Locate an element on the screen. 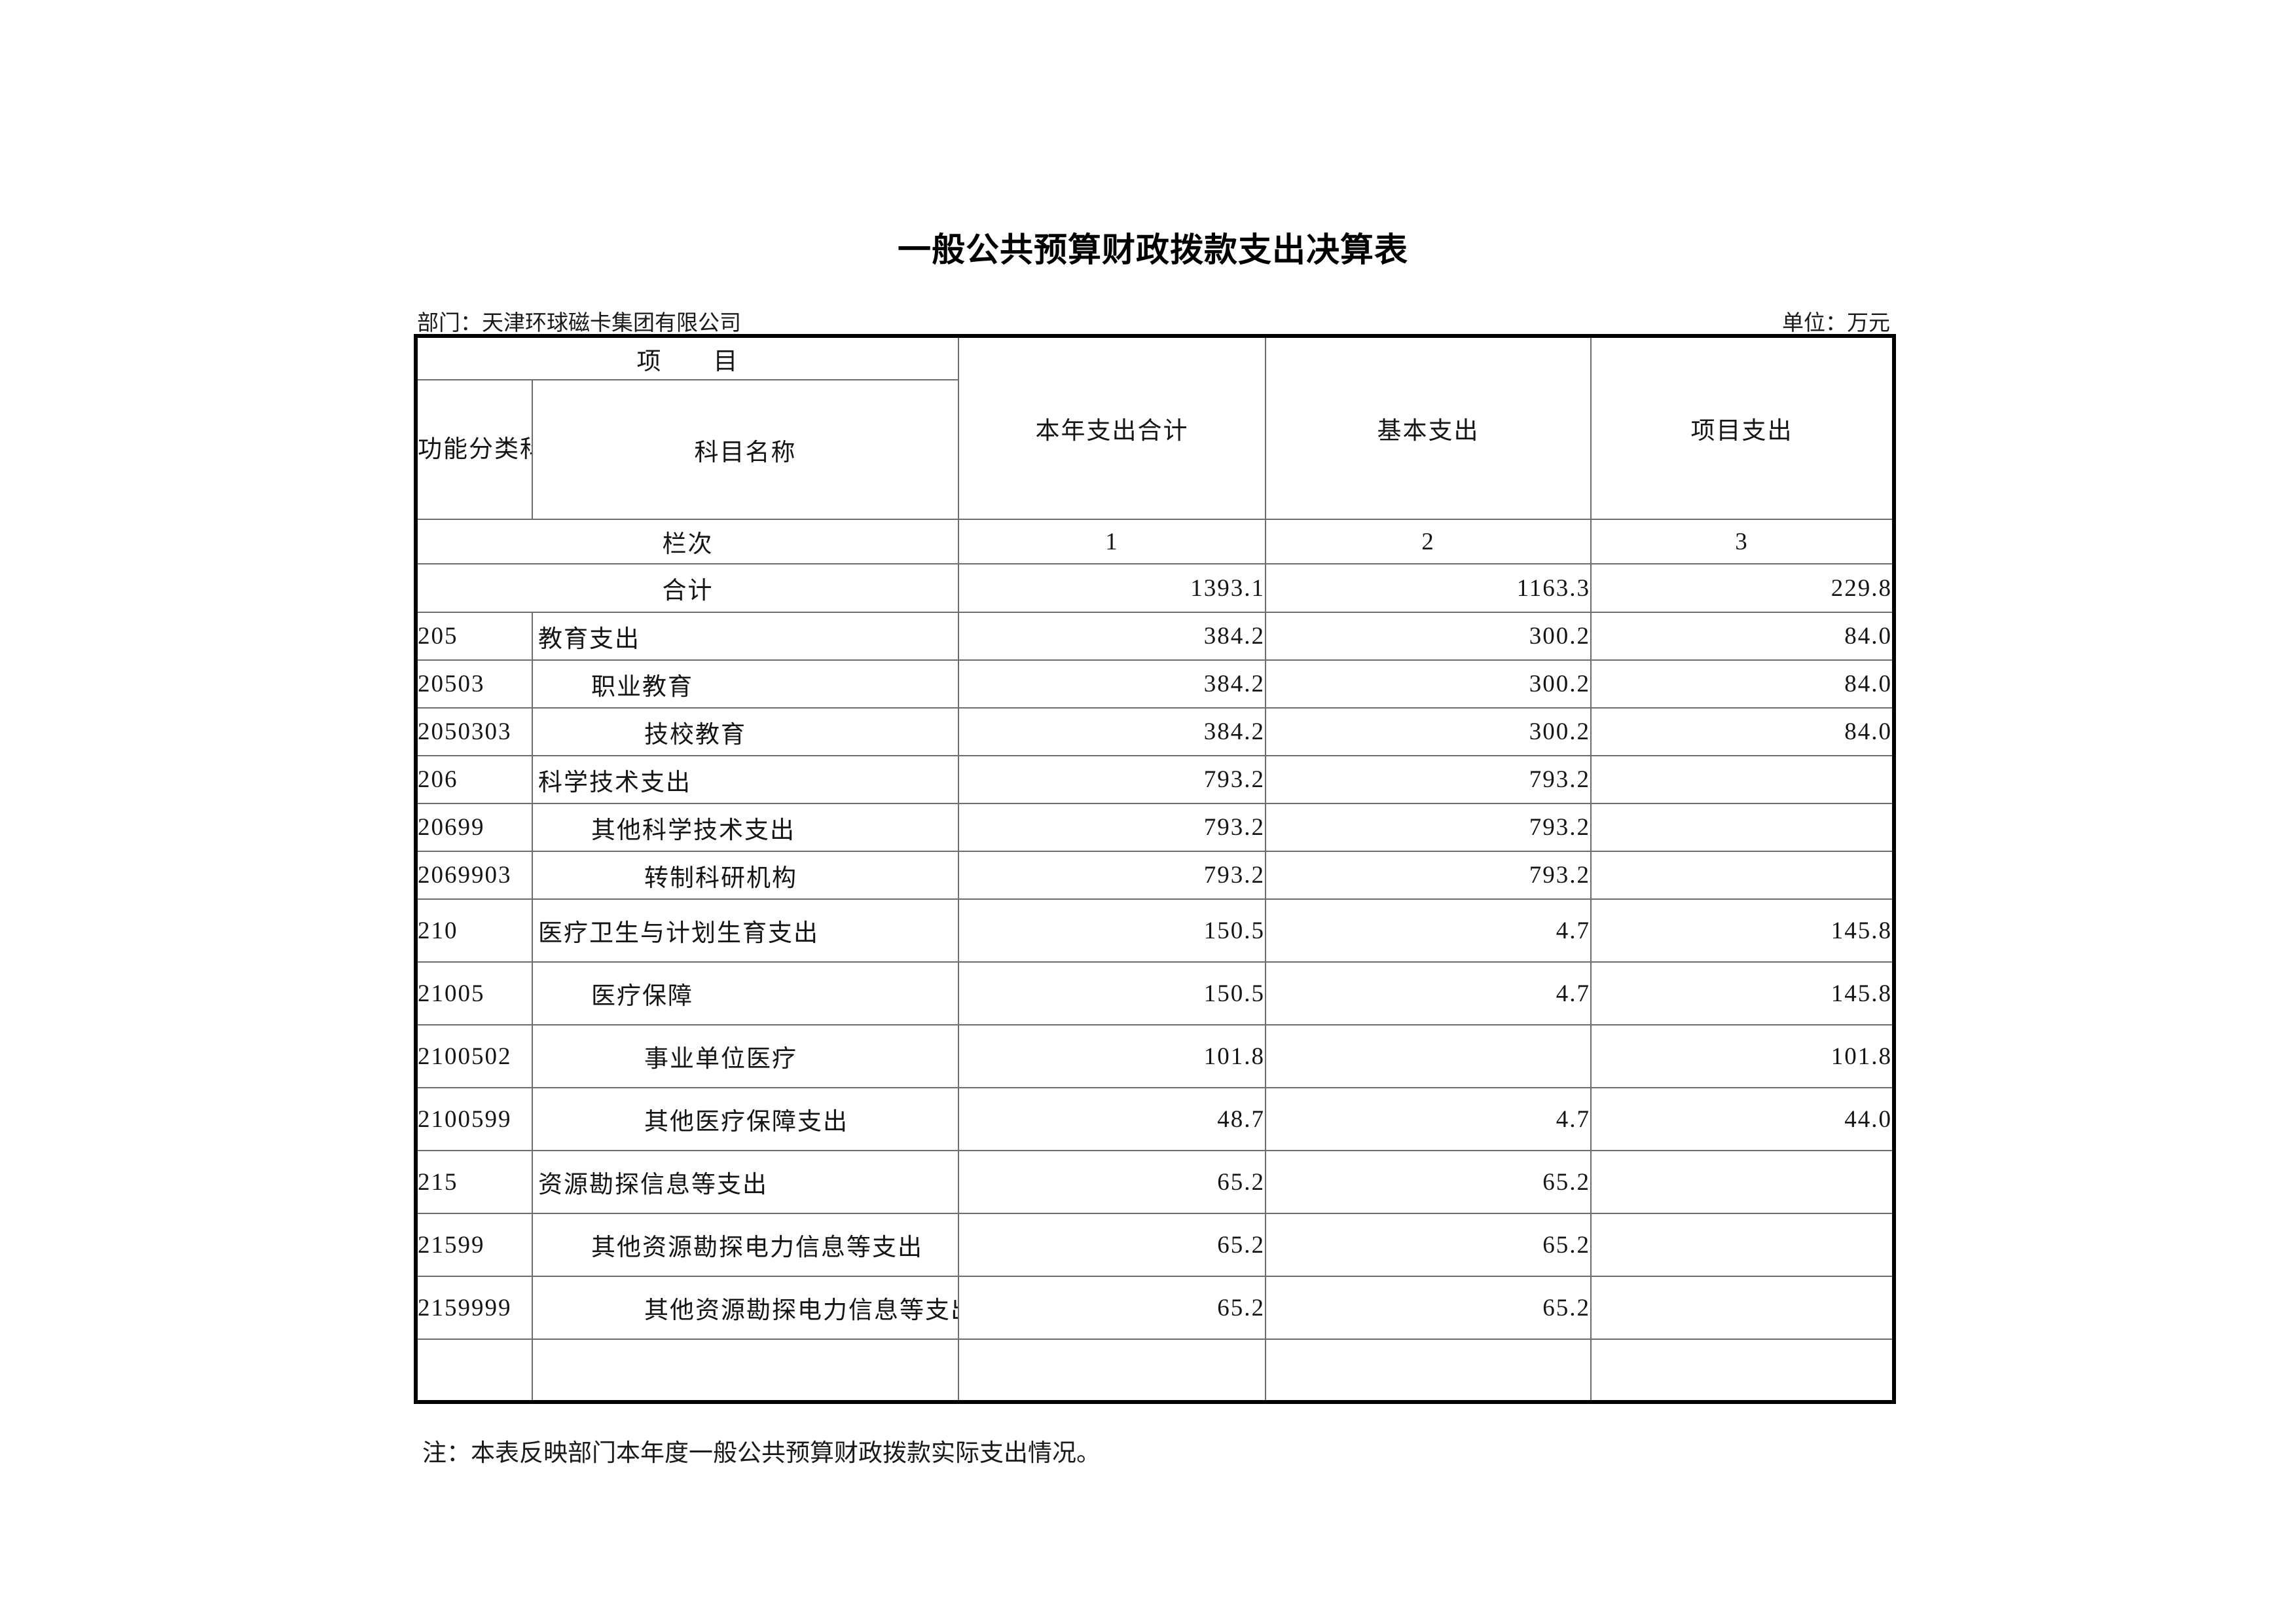 This screenshot has width=2296, height=1624. table-row: 2100502 事业单位医疗 101.8 101.8 is located at coordinates (1155, 1056).